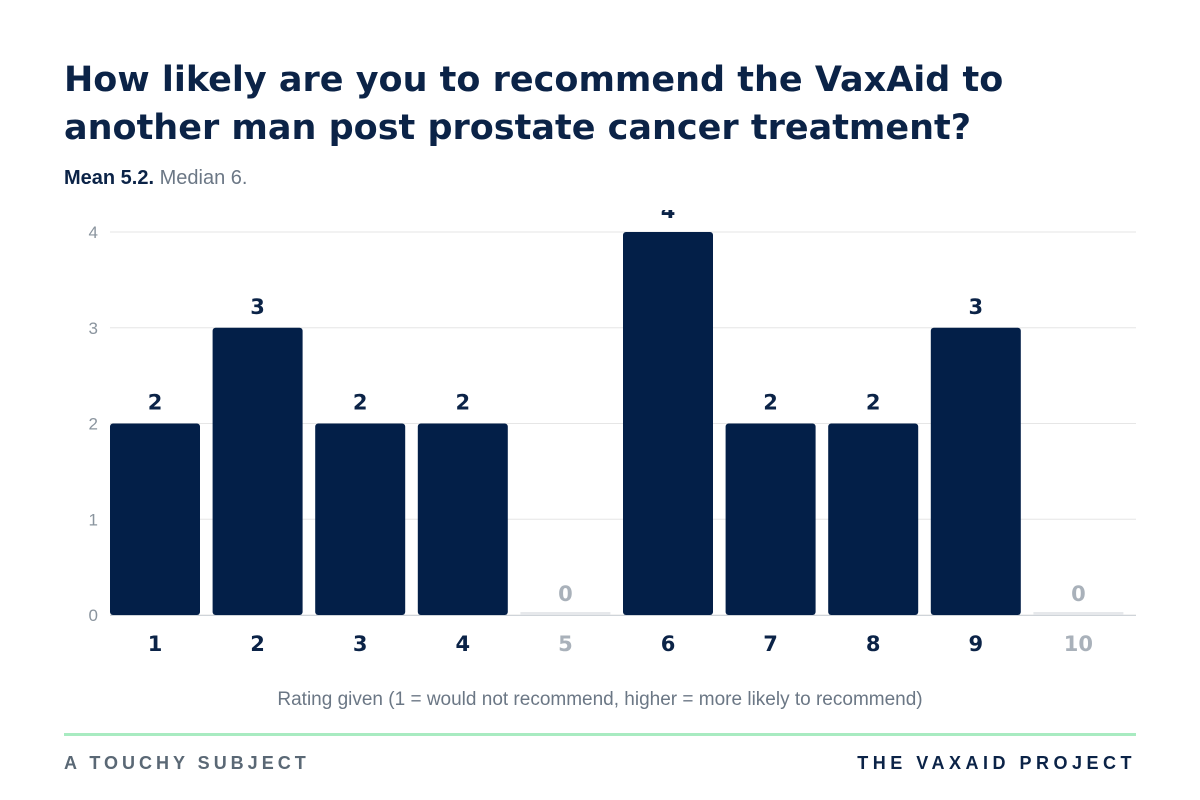  What do you see at coordinates (1078, 644) in the screenshot?
I see `x-tick-label: 10` at bounding box center [1078, 644].